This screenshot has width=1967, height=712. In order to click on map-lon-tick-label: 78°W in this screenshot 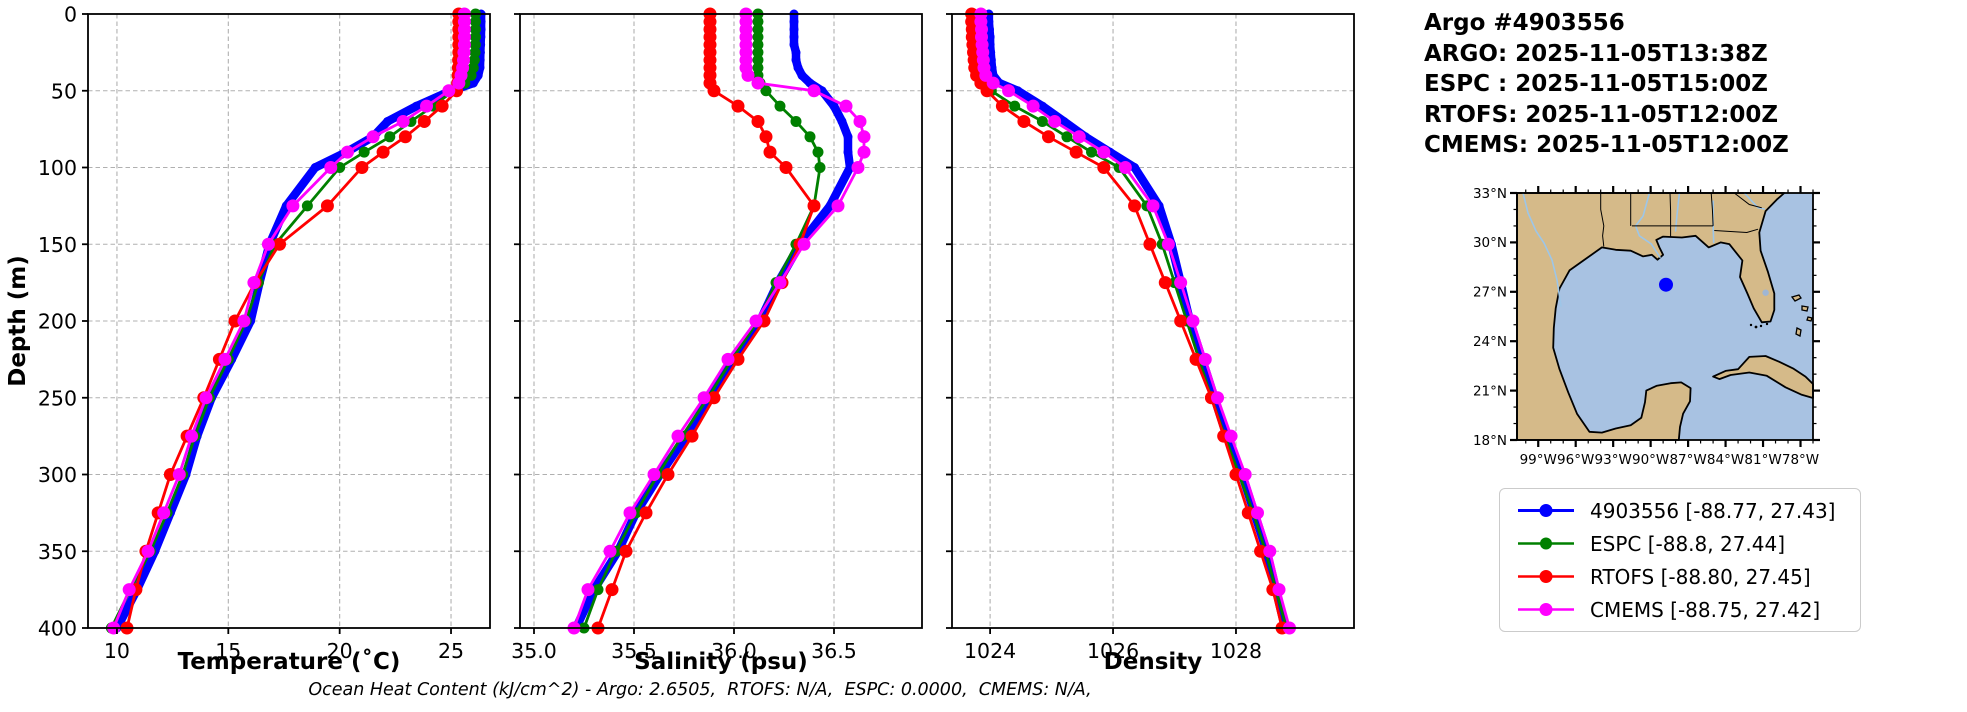, I will do `click(1800, 460)`.